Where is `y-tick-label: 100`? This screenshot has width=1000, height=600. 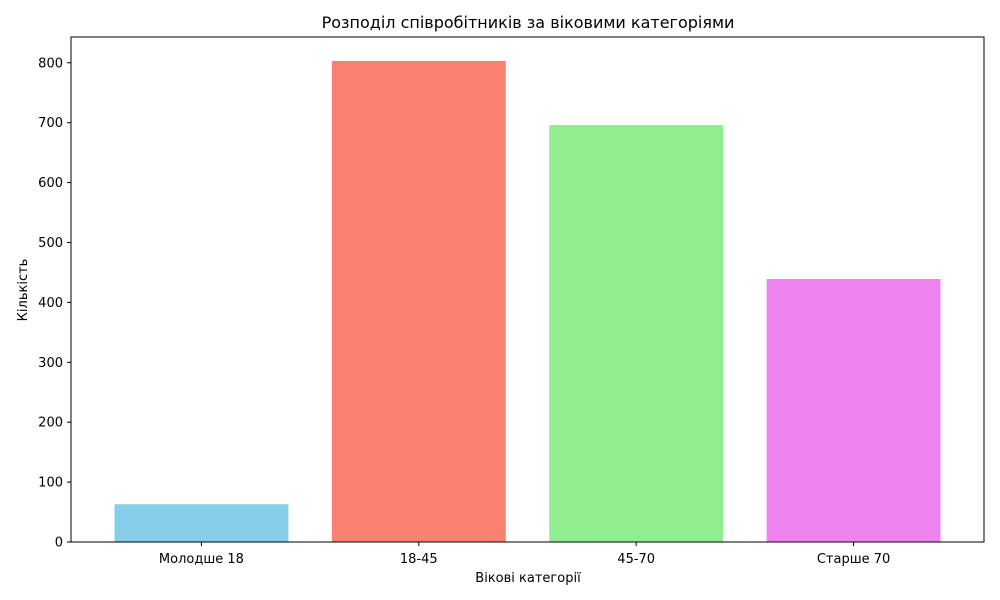 y-tick-label: 100 is located at coordinates (50, 483).